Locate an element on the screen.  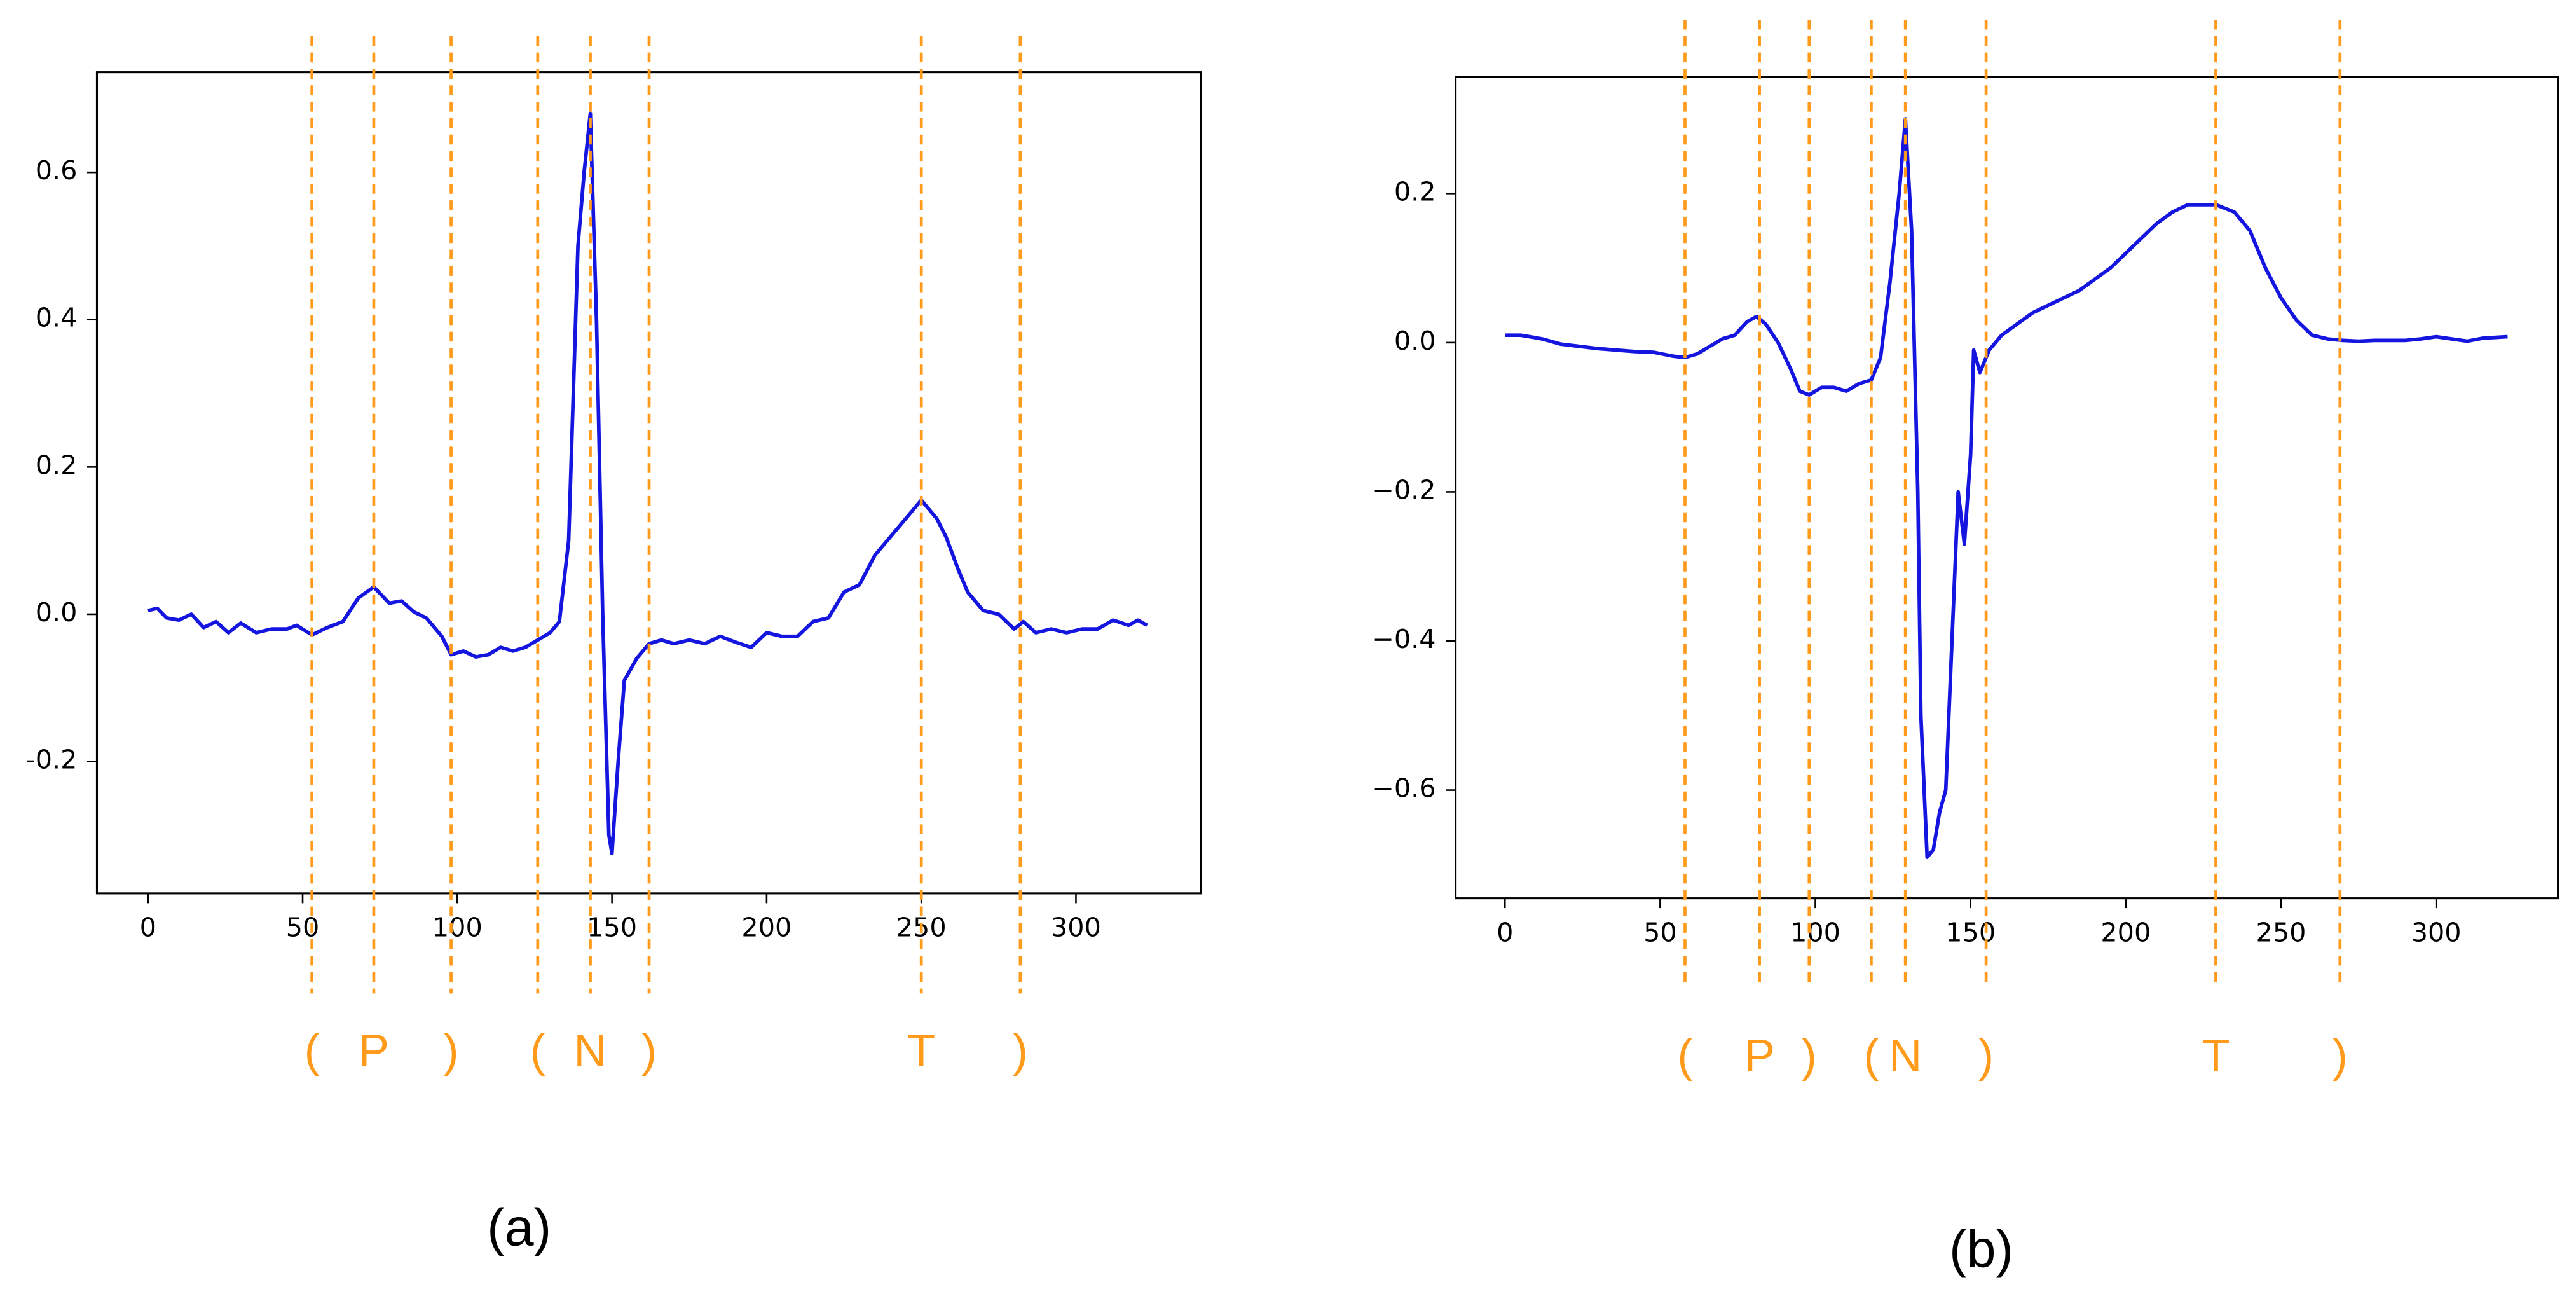
panel-caption: (b) is located at coordinates (1981, 1248).